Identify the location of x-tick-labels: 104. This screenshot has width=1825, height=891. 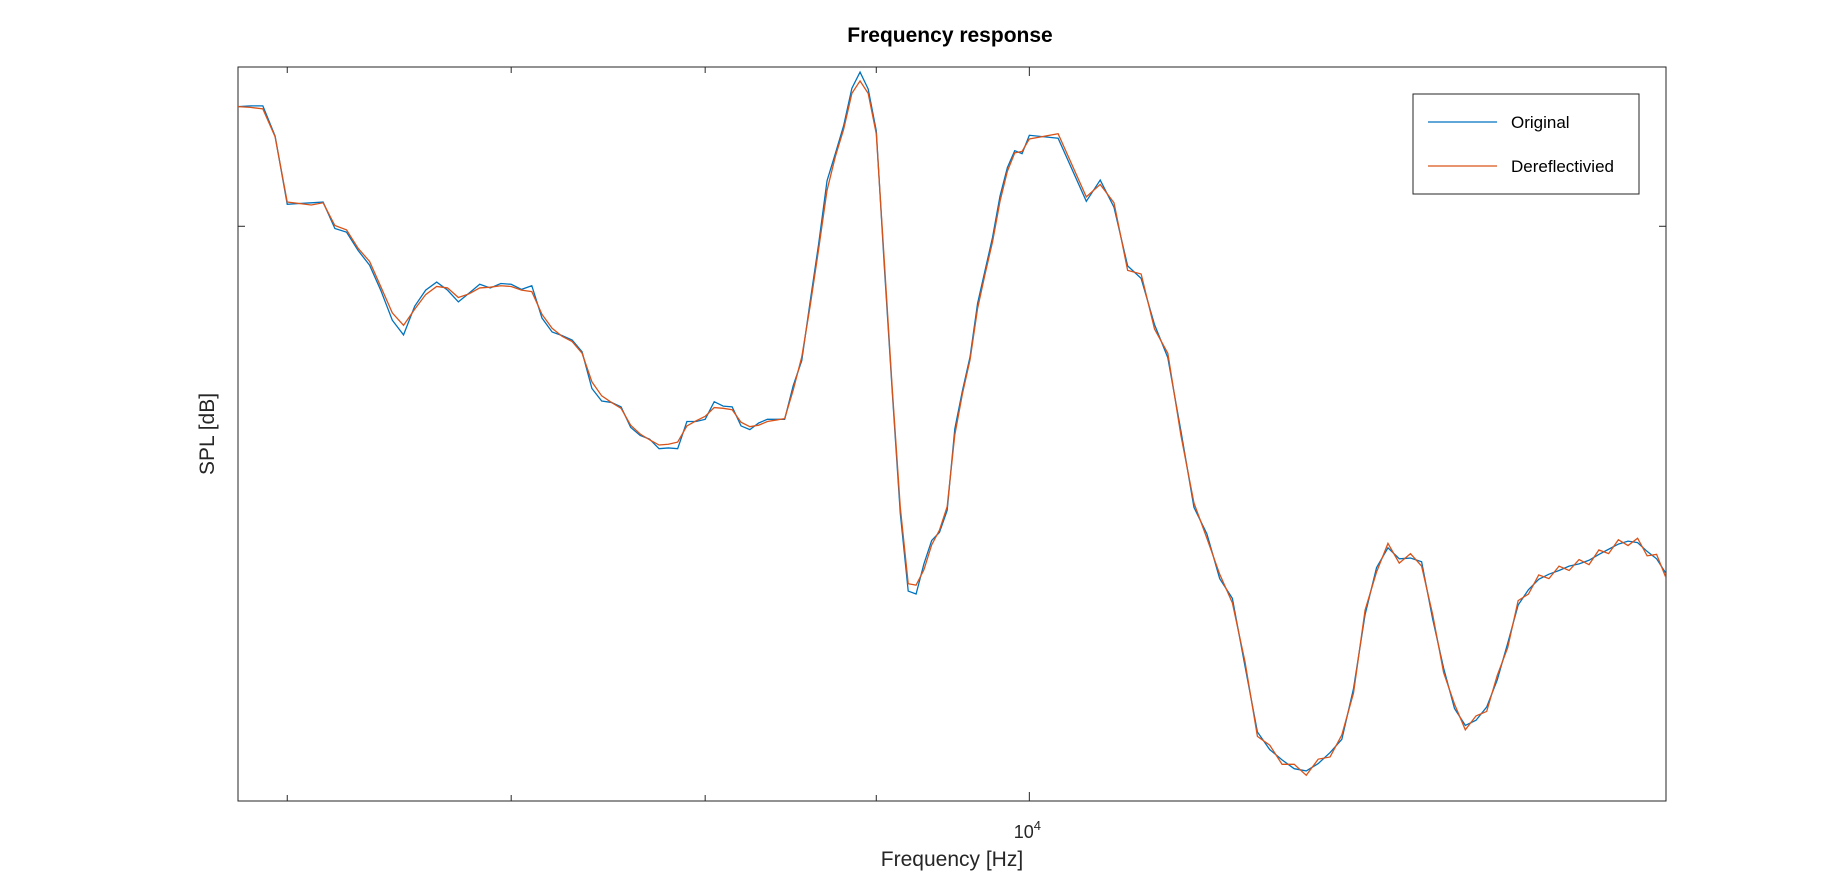
(1027, 830).